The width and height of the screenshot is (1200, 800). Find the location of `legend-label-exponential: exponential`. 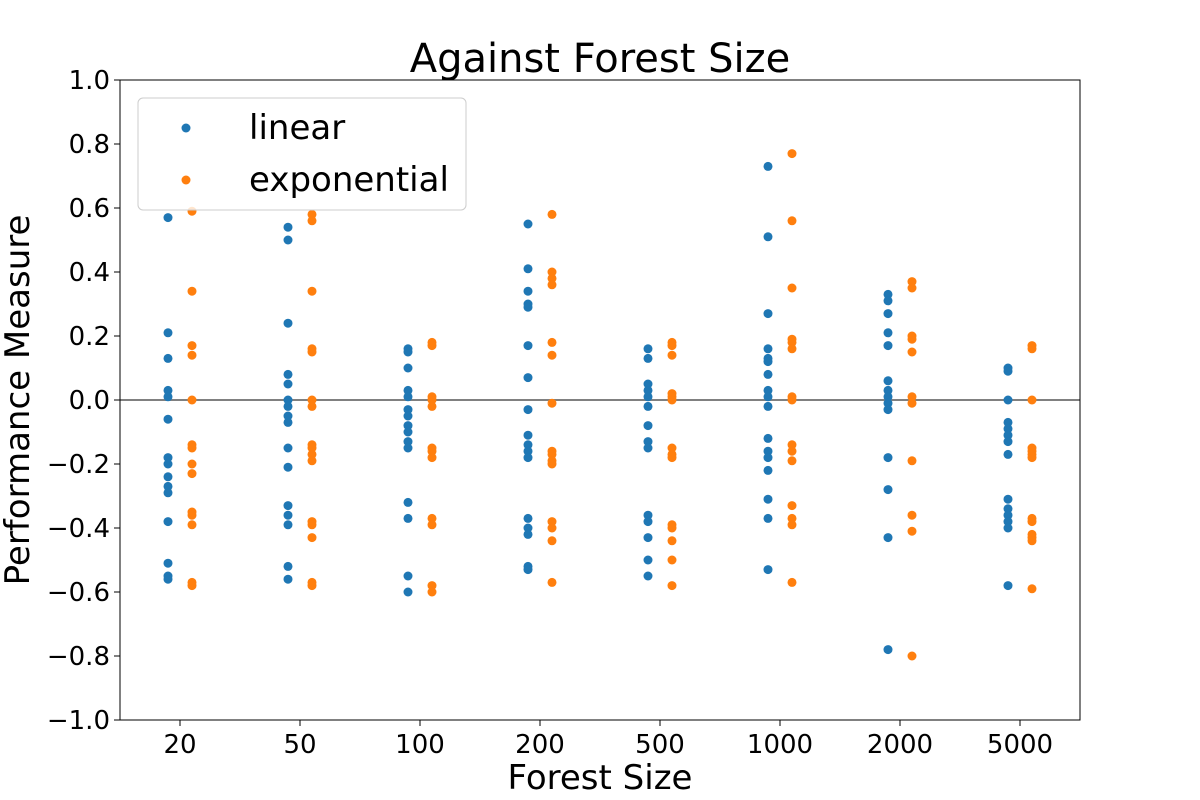

legend-label-exponential: exponential is located at coordinates (349, 180).